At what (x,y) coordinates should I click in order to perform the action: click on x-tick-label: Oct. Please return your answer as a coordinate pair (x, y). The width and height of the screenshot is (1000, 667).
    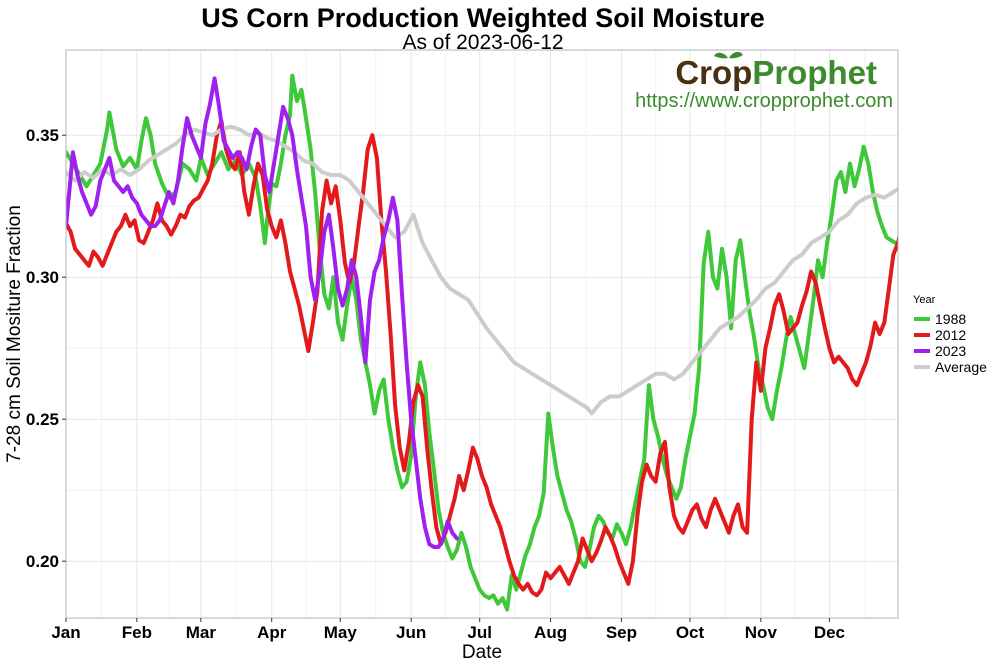
    Looking at the image, I should click on (690, 632).